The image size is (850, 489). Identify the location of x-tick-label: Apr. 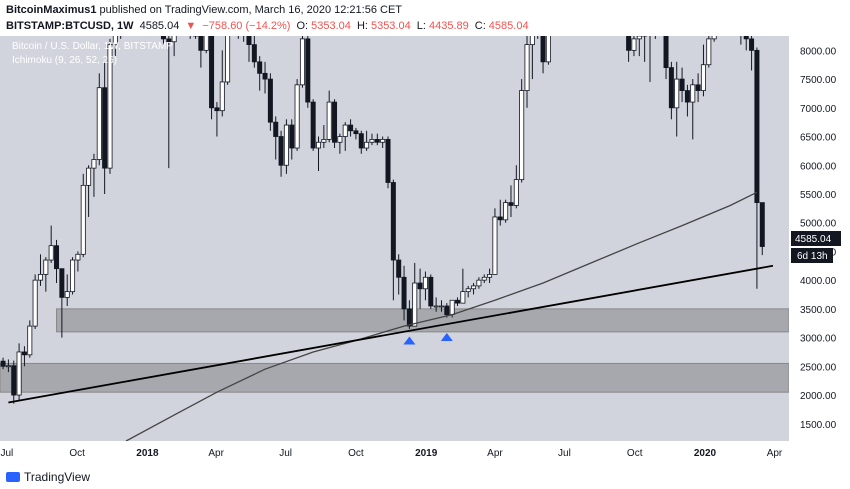
(775, 453).